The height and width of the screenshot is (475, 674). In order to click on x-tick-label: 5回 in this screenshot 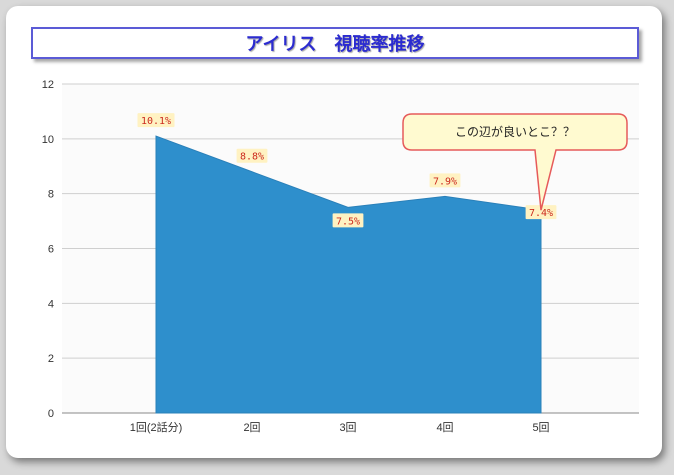, I will do `click(540, 427)`.